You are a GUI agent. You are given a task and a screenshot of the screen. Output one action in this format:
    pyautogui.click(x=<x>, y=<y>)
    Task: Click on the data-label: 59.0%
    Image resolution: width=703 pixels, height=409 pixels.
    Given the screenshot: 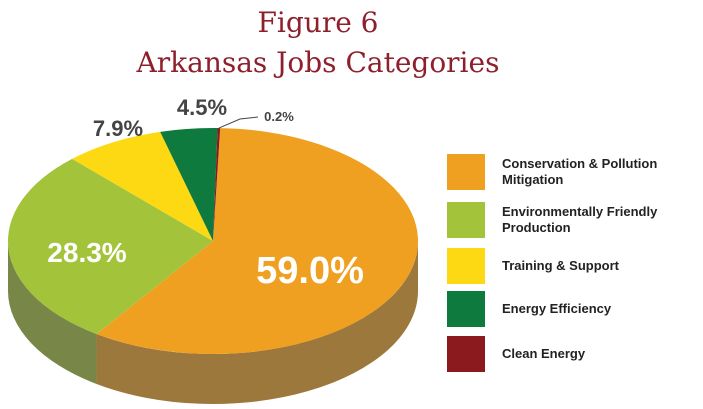 What is the action you would take?
    pyautogui.click(x=310, y=271)
    